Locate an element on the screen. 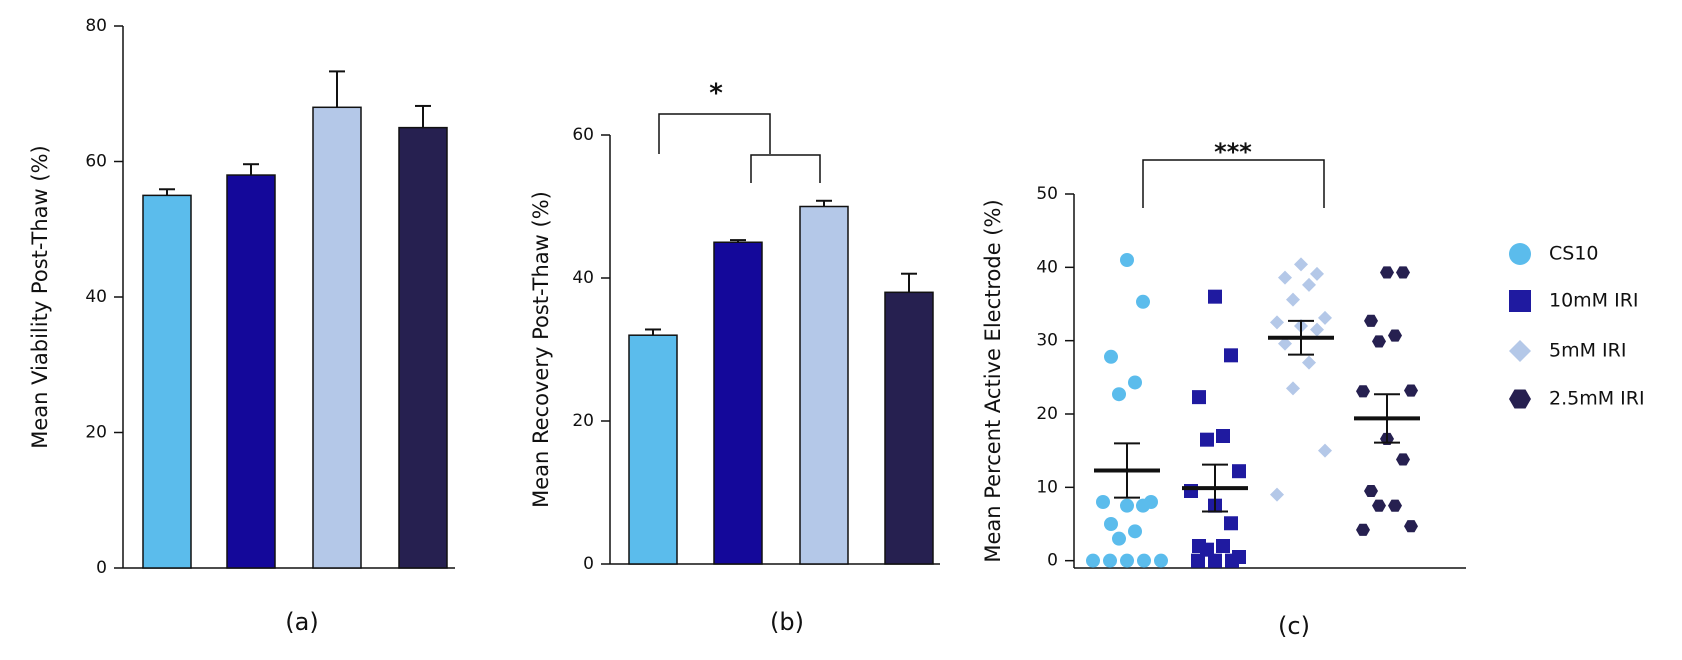 The height and width of the screenshot is (660, 1682). legend-label: 2.5mM IRI is located at coordinates (1597, 399).